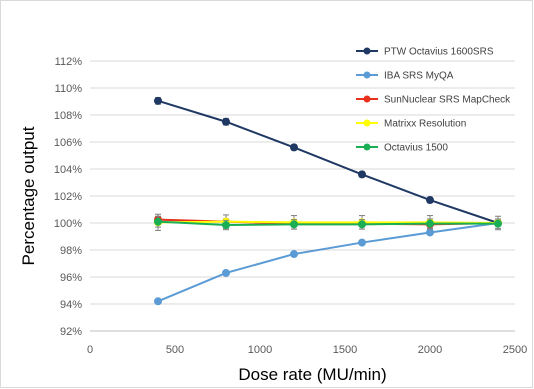  I want to click on x-tick-label: 2000, so click(430, 350).